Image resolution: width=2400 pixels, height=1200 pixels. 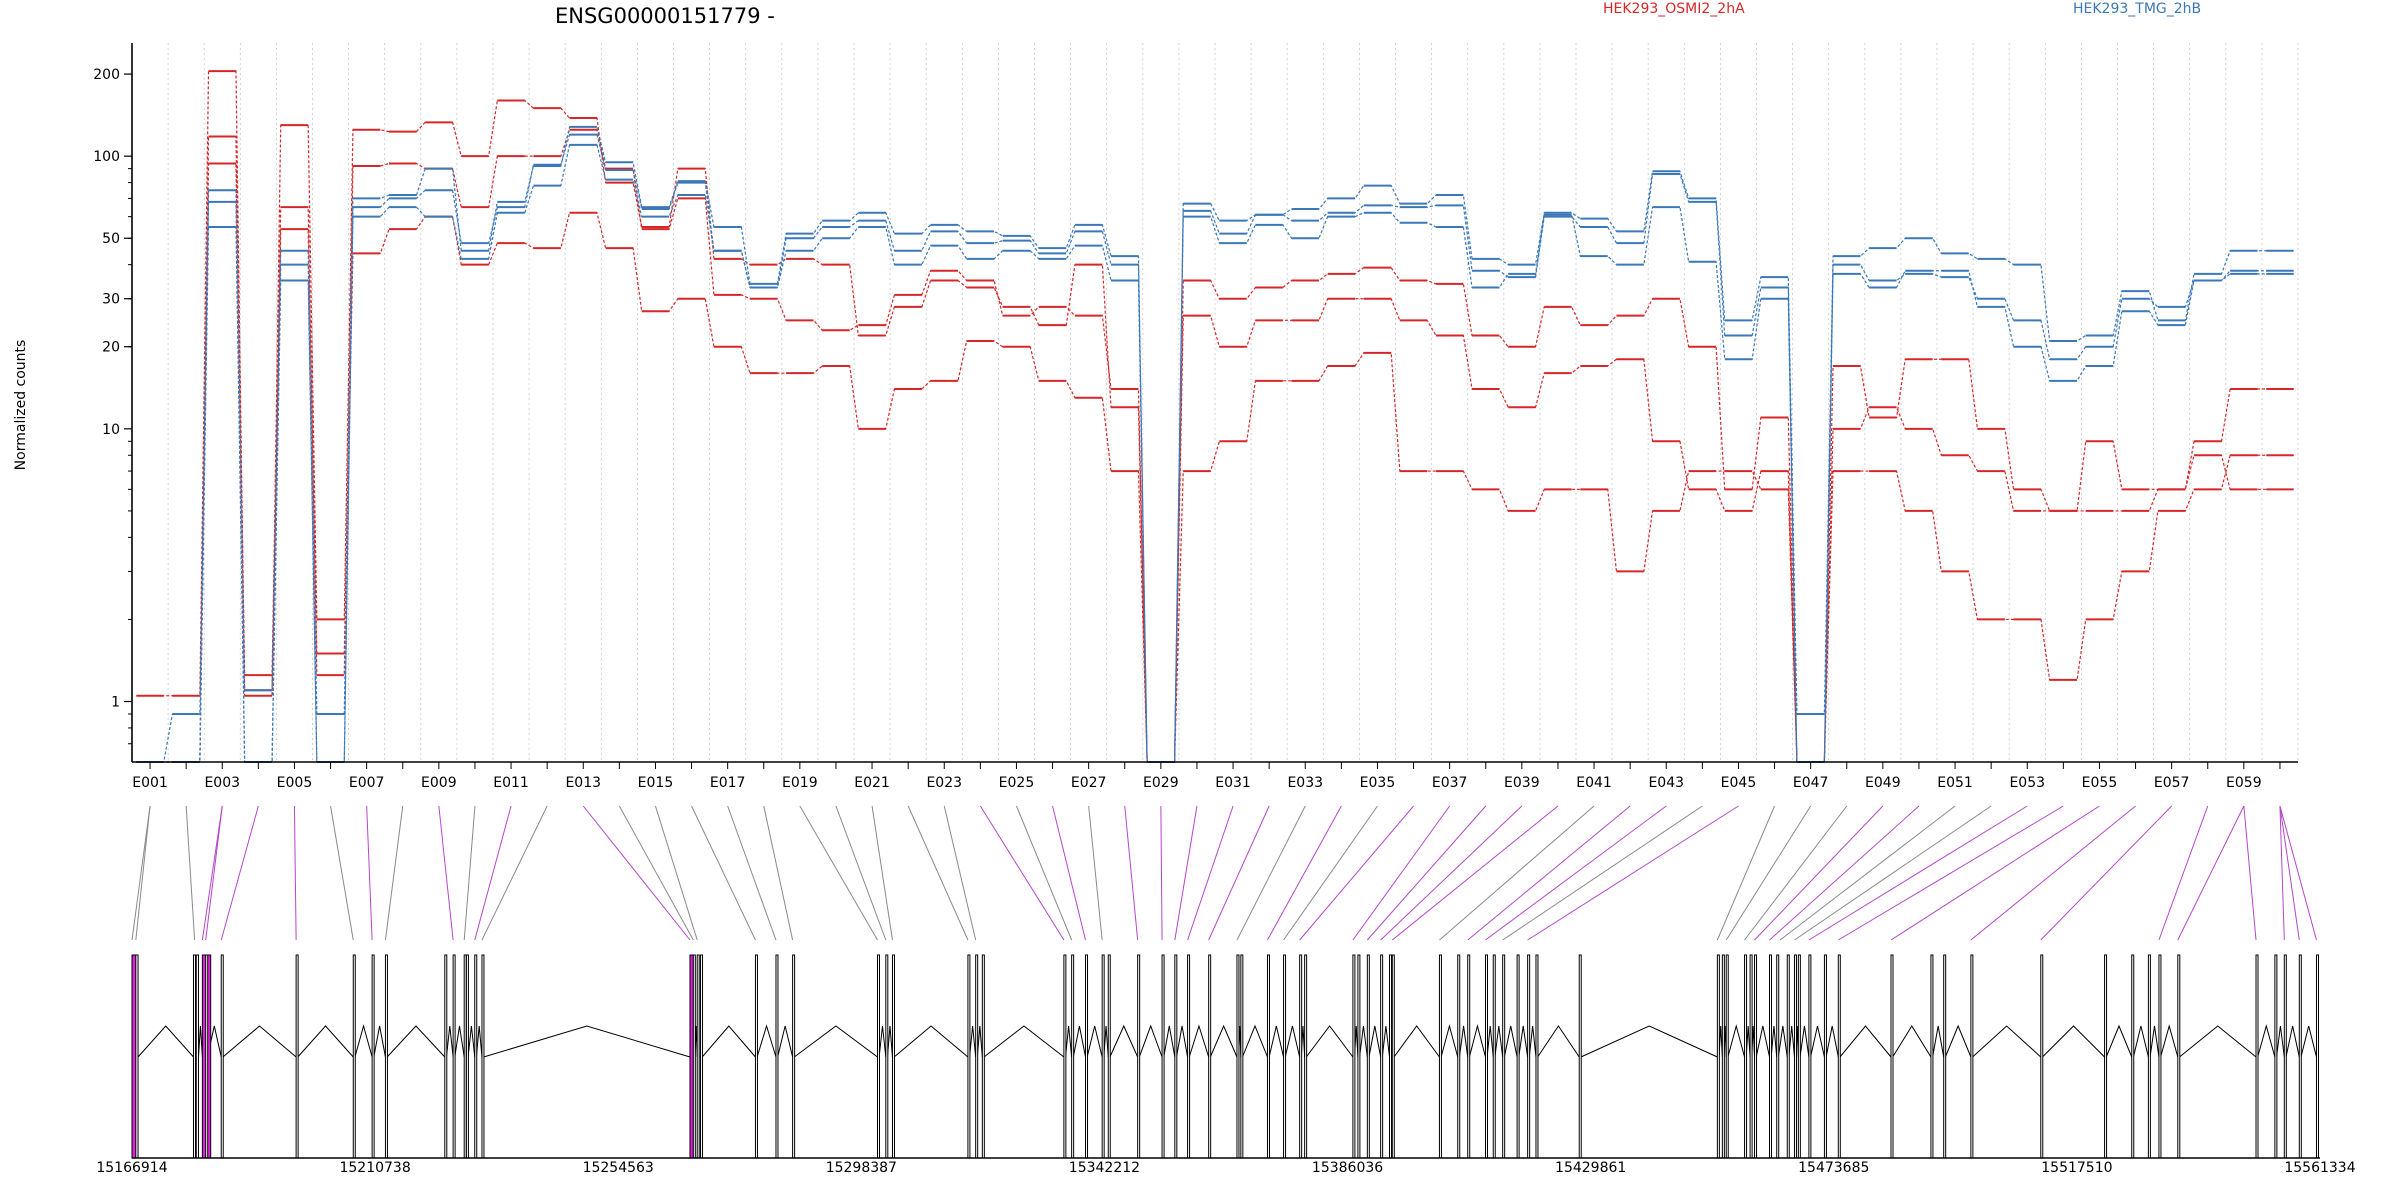 I want to click on exon-label: E051, so click(x=1955, y=783).